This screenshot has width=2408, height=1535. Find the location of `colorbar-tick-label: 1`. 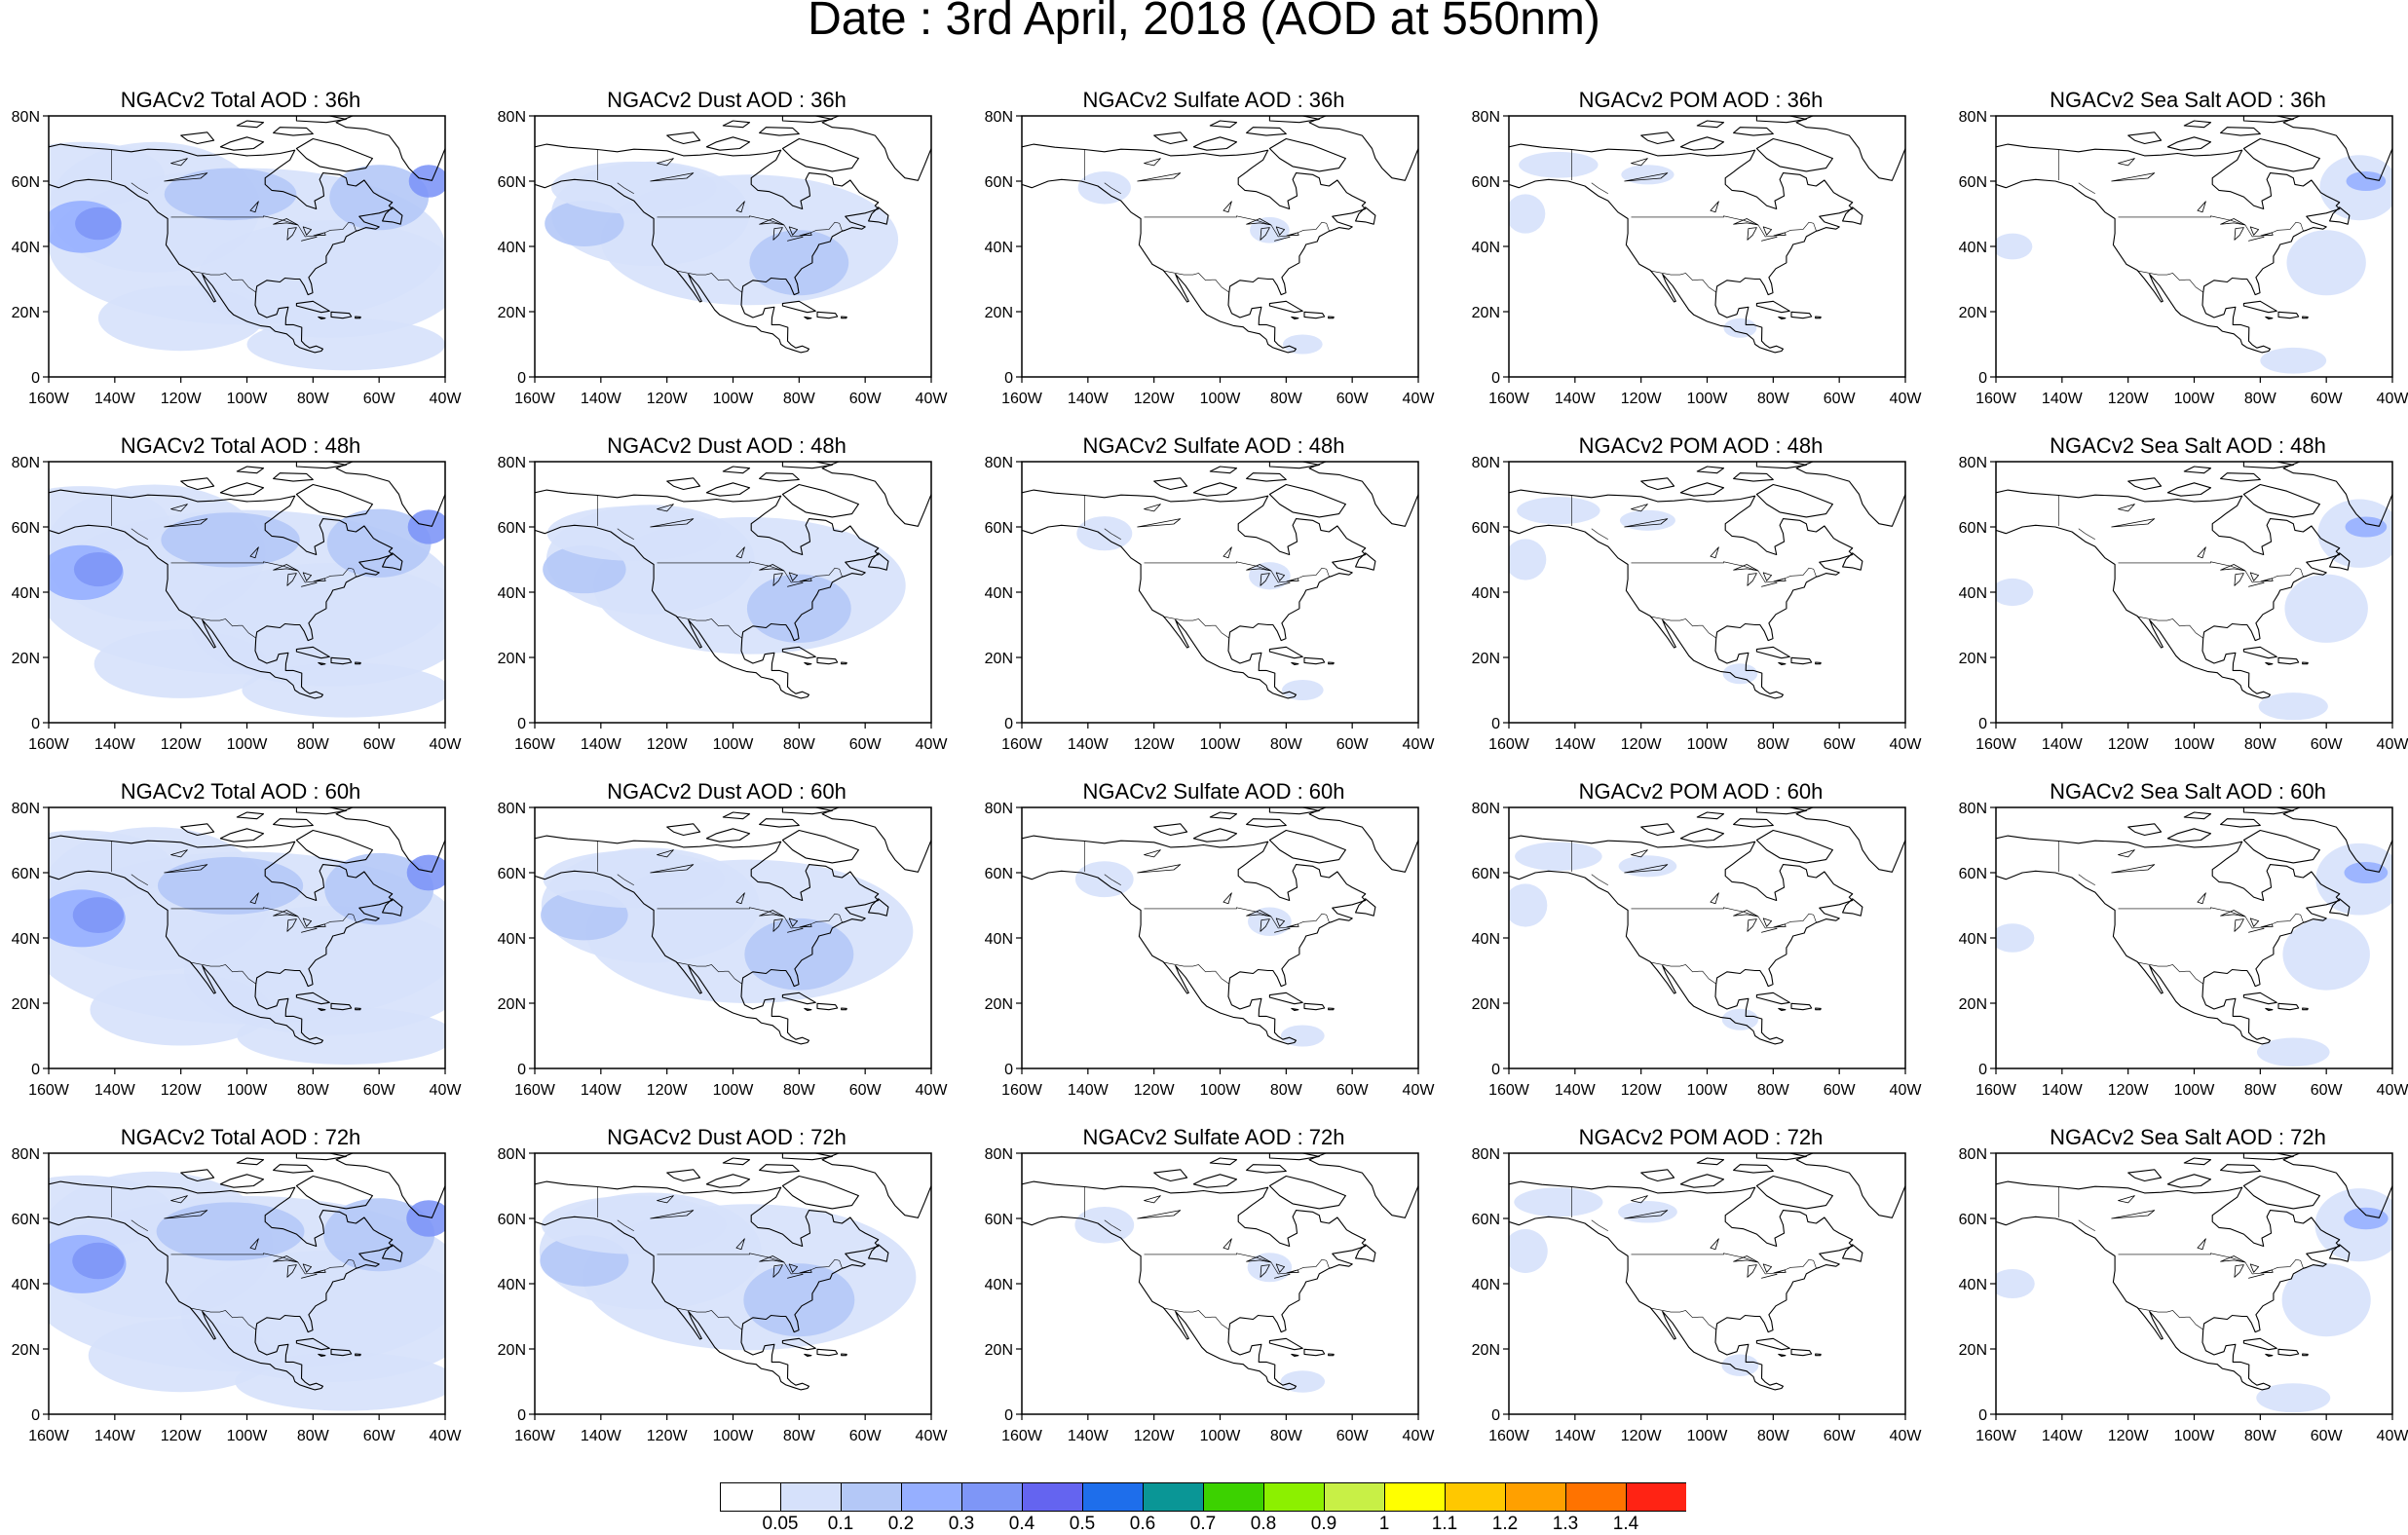

colorbar-tick-label: 1 is located at coordinates (1384, 1524).